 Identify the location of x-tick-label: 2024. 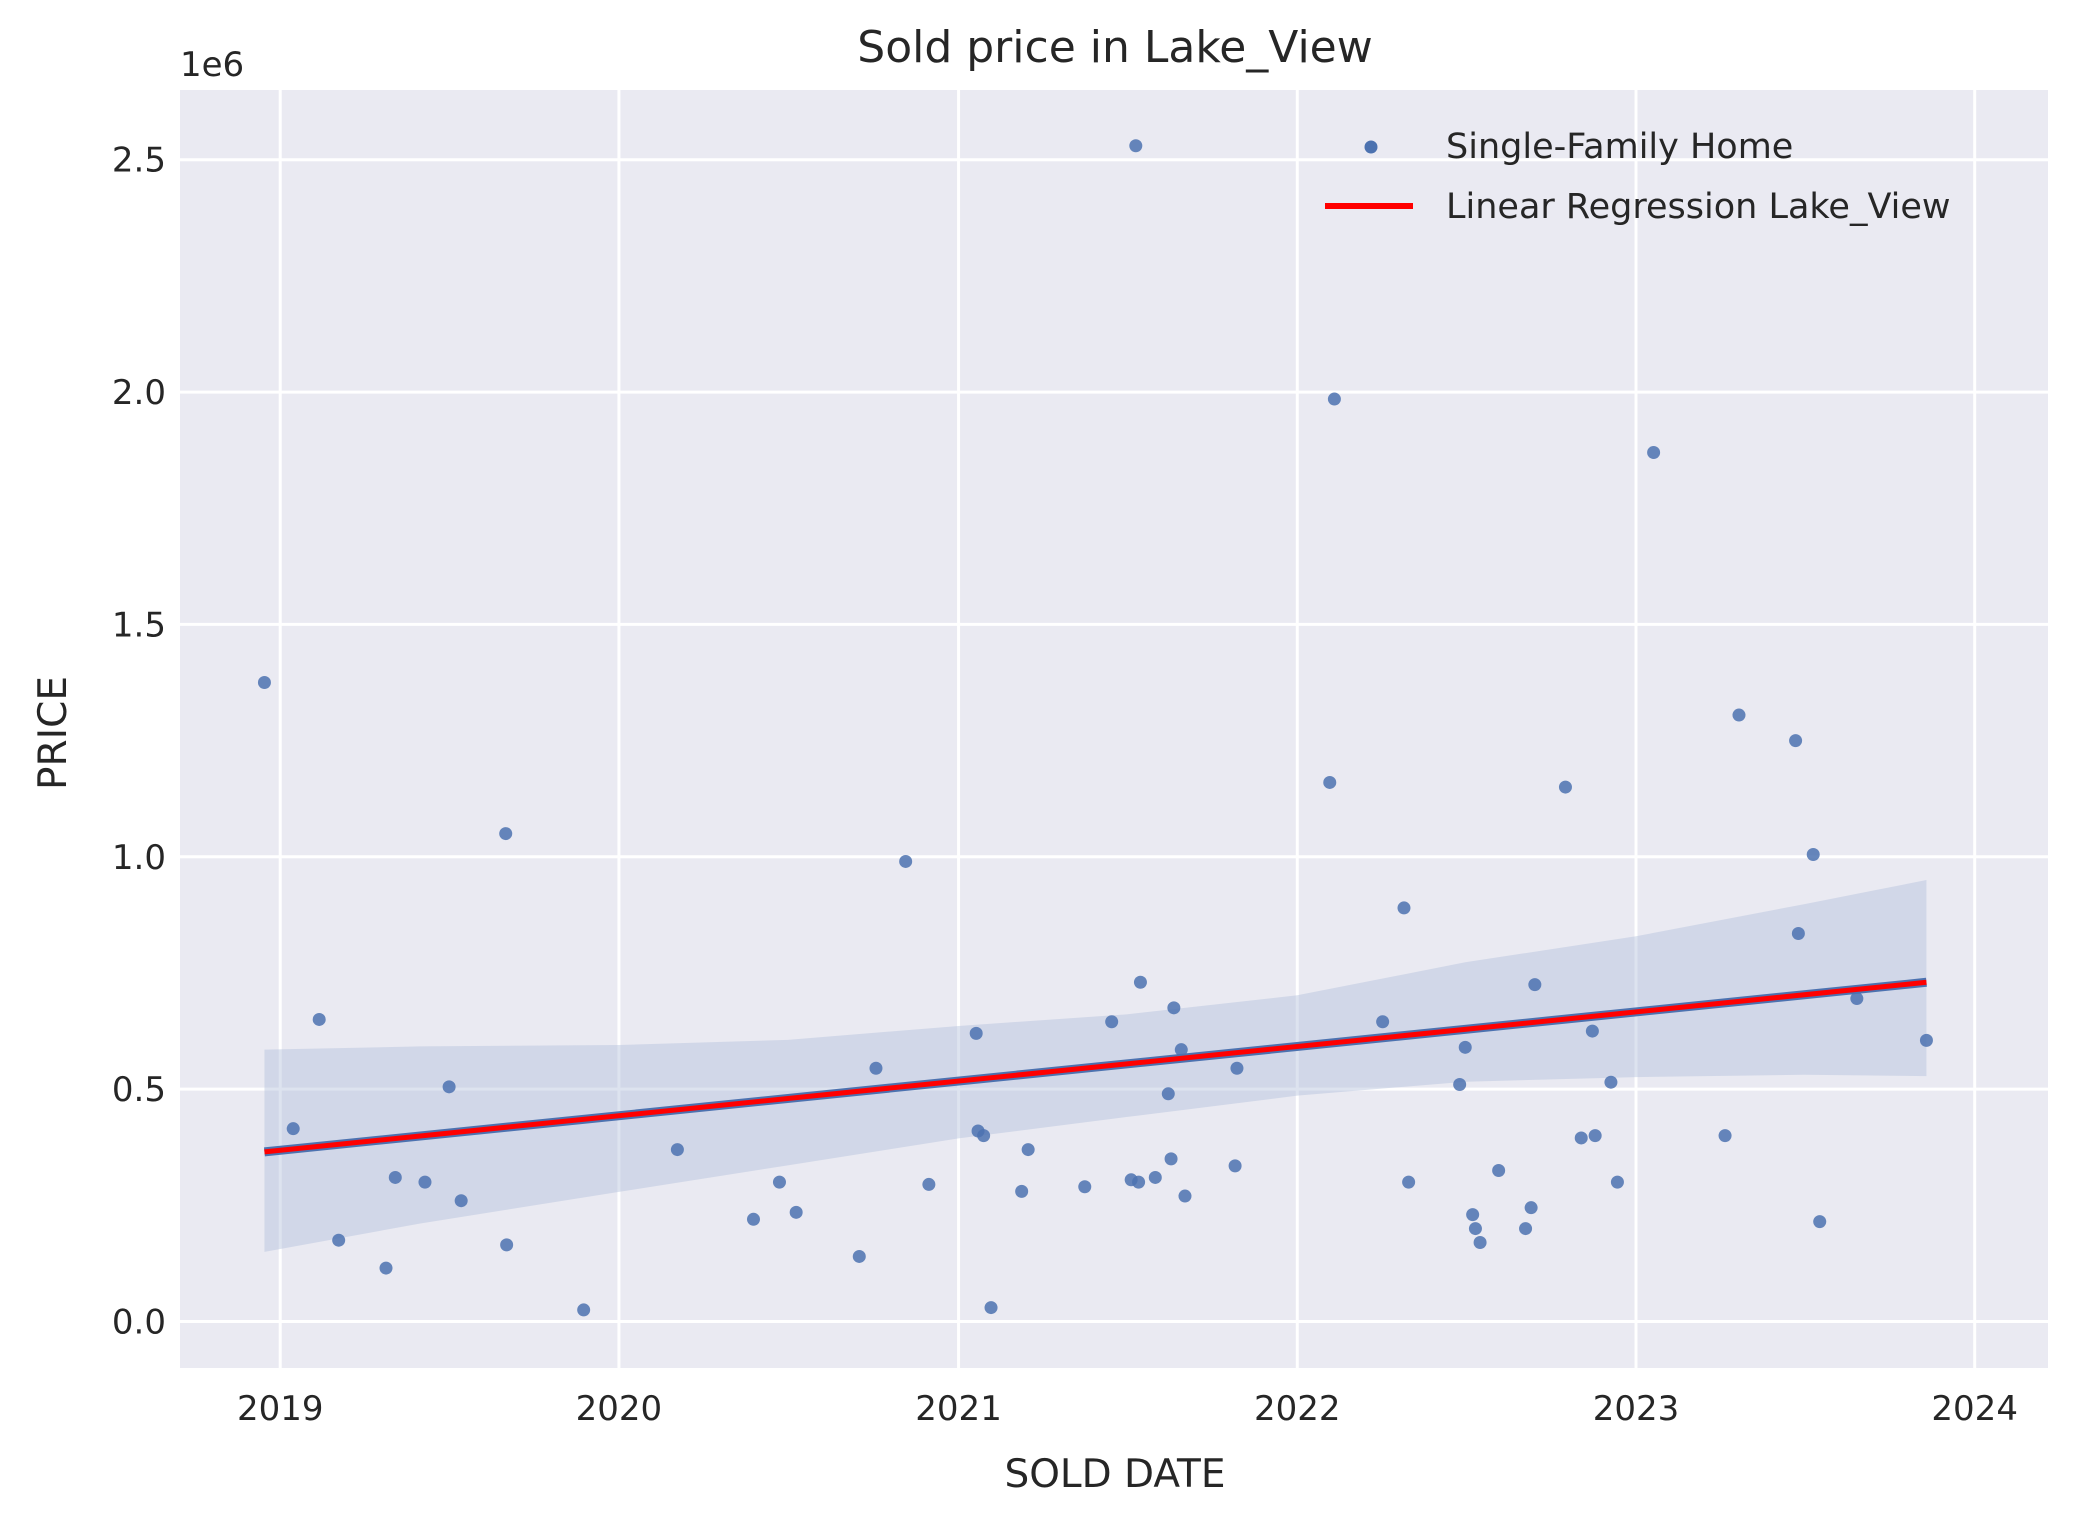
(1974, 1409).